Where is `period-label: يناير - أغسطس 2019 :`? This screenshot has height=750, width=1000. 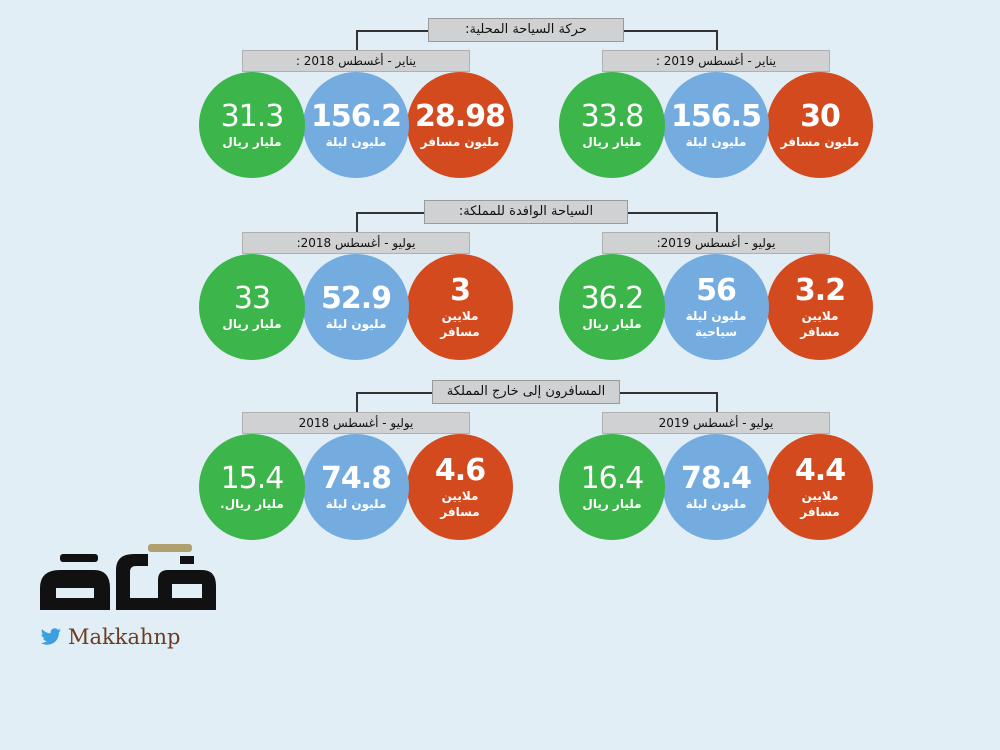
period-label: يناير - أغسطس 2019 : is located at coordinates (716, 61).